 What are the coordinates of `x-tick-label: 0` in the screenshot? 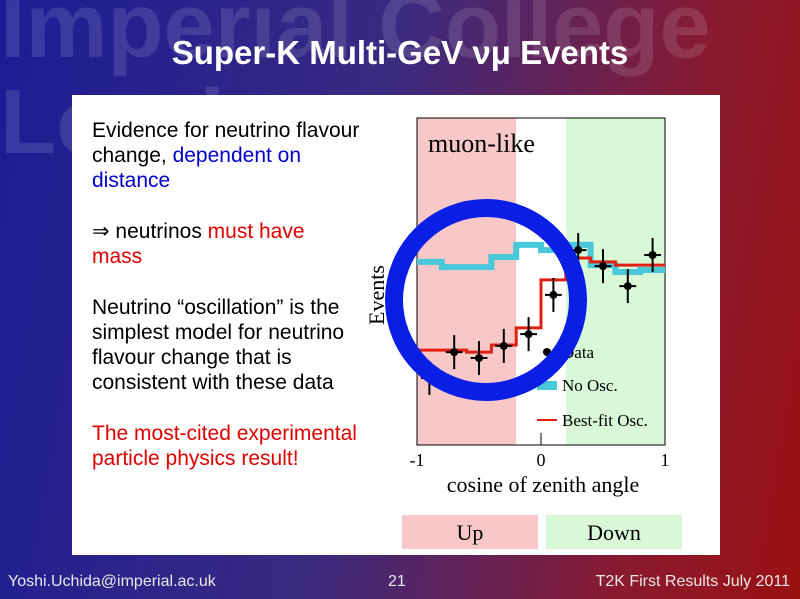 It's located at (541, 460).